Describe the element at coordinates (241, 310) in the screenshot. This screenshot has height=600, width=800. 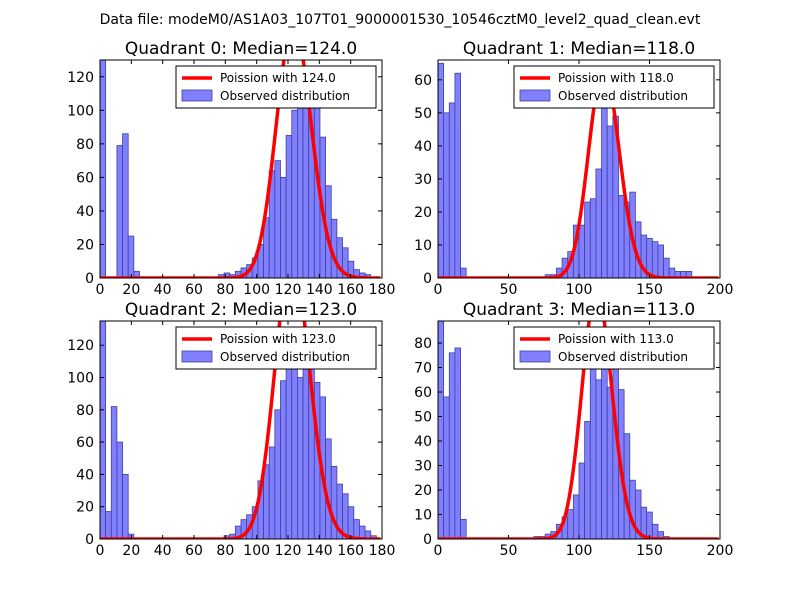
I see `quadrant-title: Quadrant 2: Median=123.0` at that location.